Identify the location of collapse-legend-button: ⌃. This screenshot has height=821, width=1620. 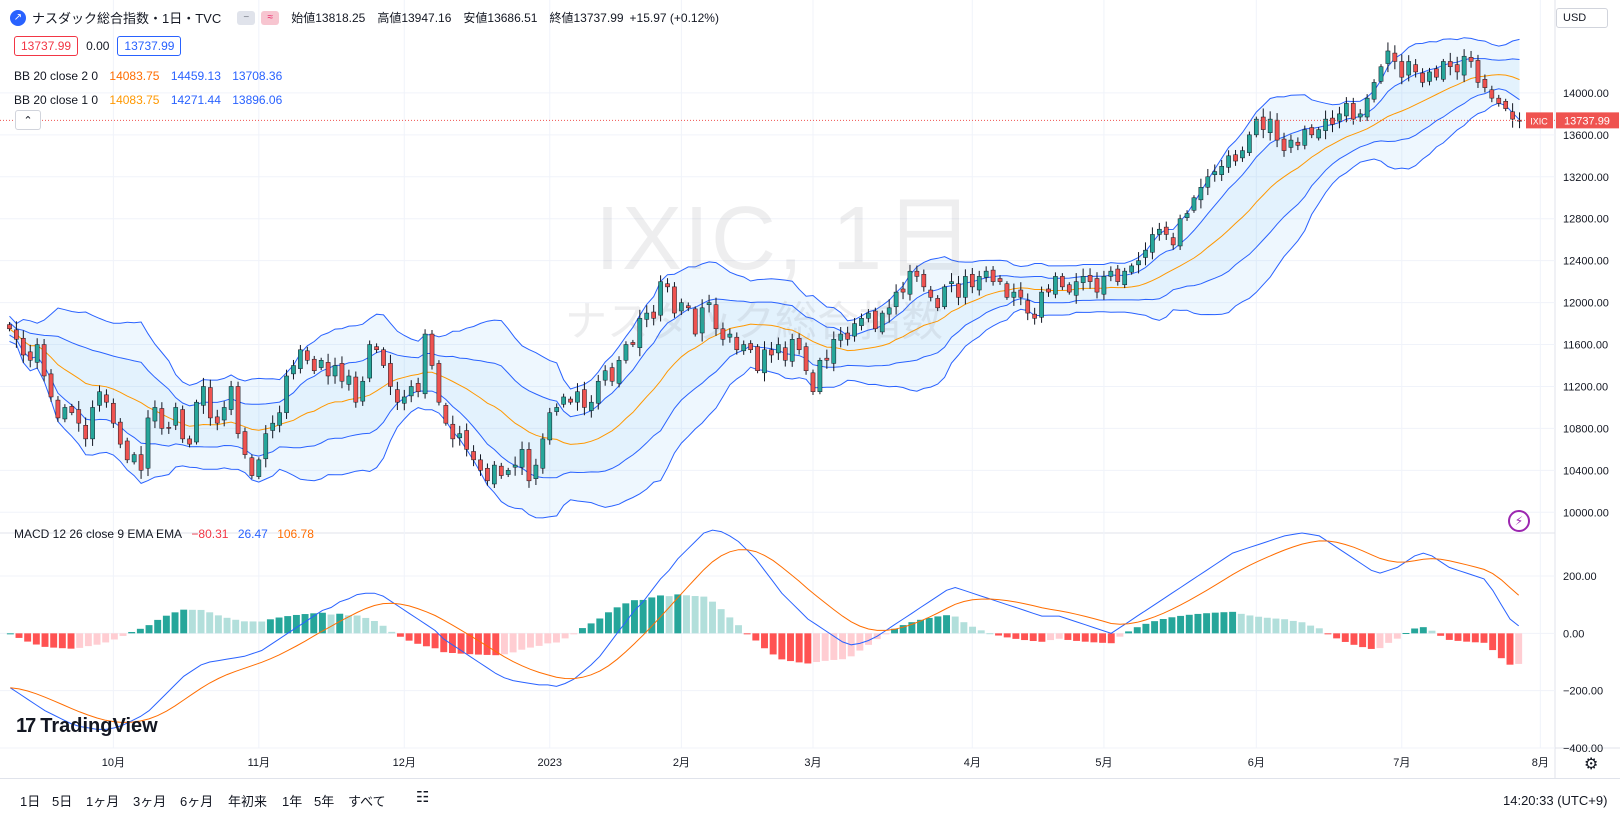
(28, 120).